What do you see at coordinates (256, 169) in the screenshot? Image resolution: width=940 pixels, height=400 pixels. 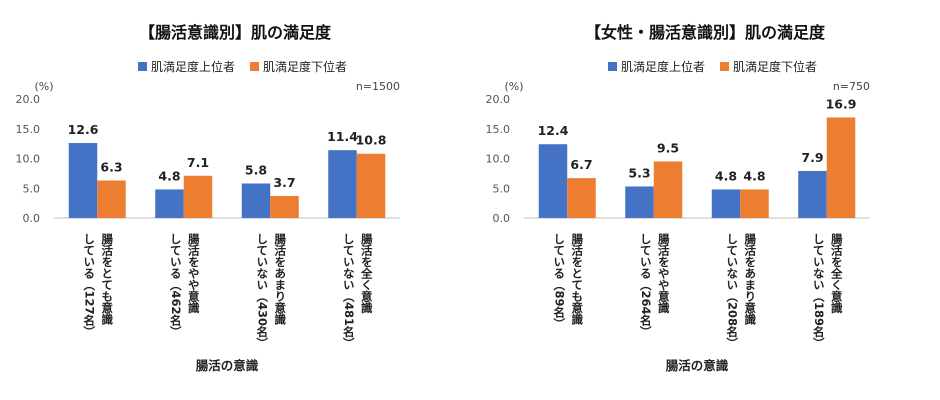 I see `value-label: 5.8` at bounding box center [256, 169].